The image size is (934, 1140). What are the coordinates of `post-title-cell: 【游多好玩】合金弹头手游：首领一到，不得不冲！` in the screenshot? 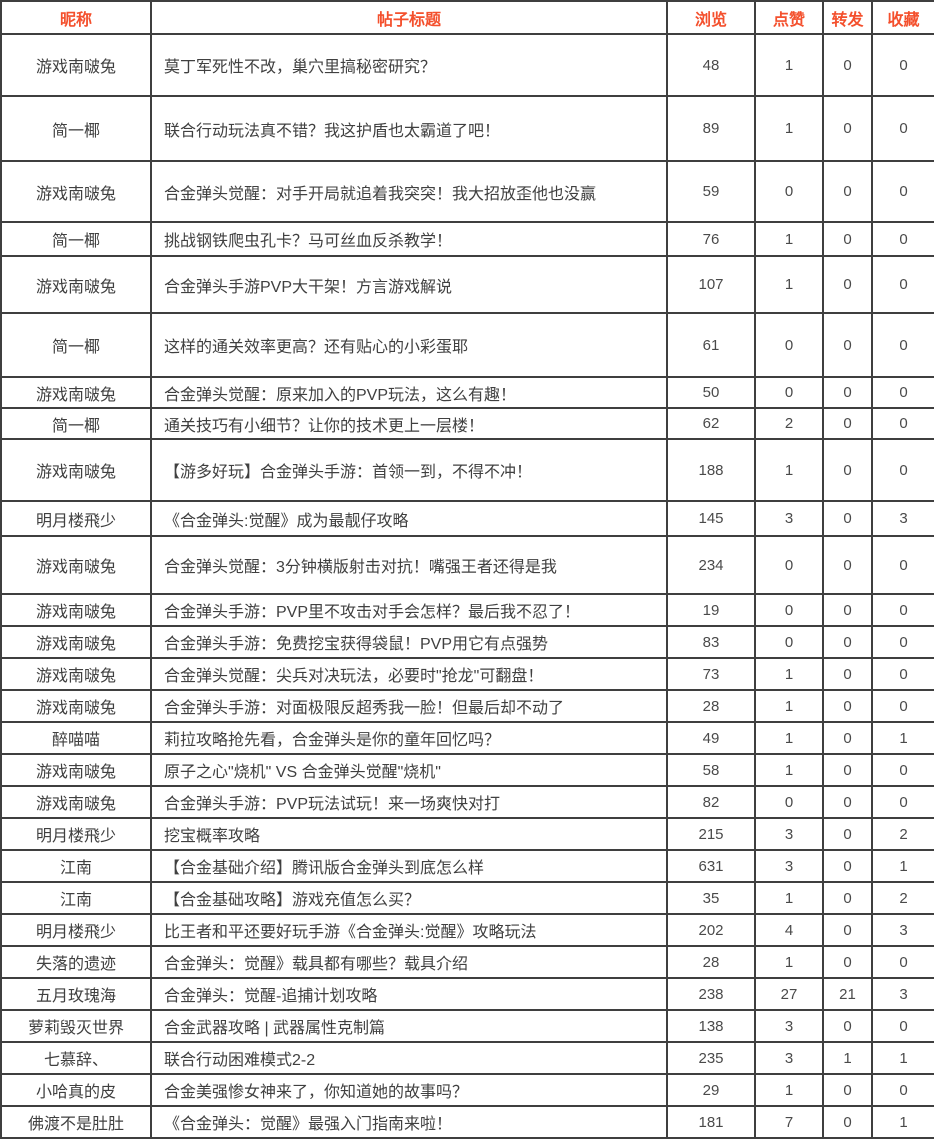 It's located at (409, 470).